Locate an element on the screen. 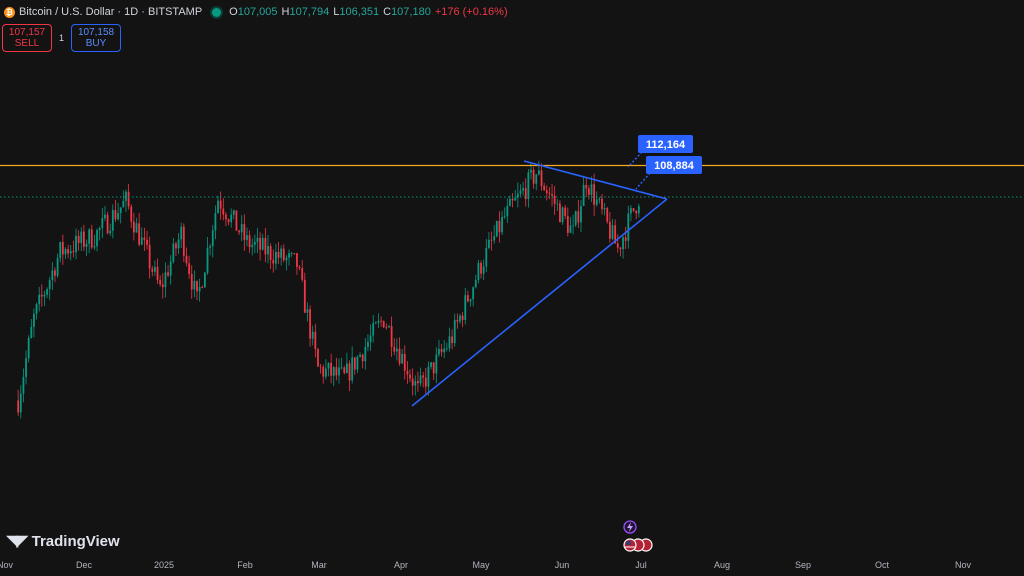  tradingview-logo: ◥◤ TradingView is located at coordinates (63, 541).